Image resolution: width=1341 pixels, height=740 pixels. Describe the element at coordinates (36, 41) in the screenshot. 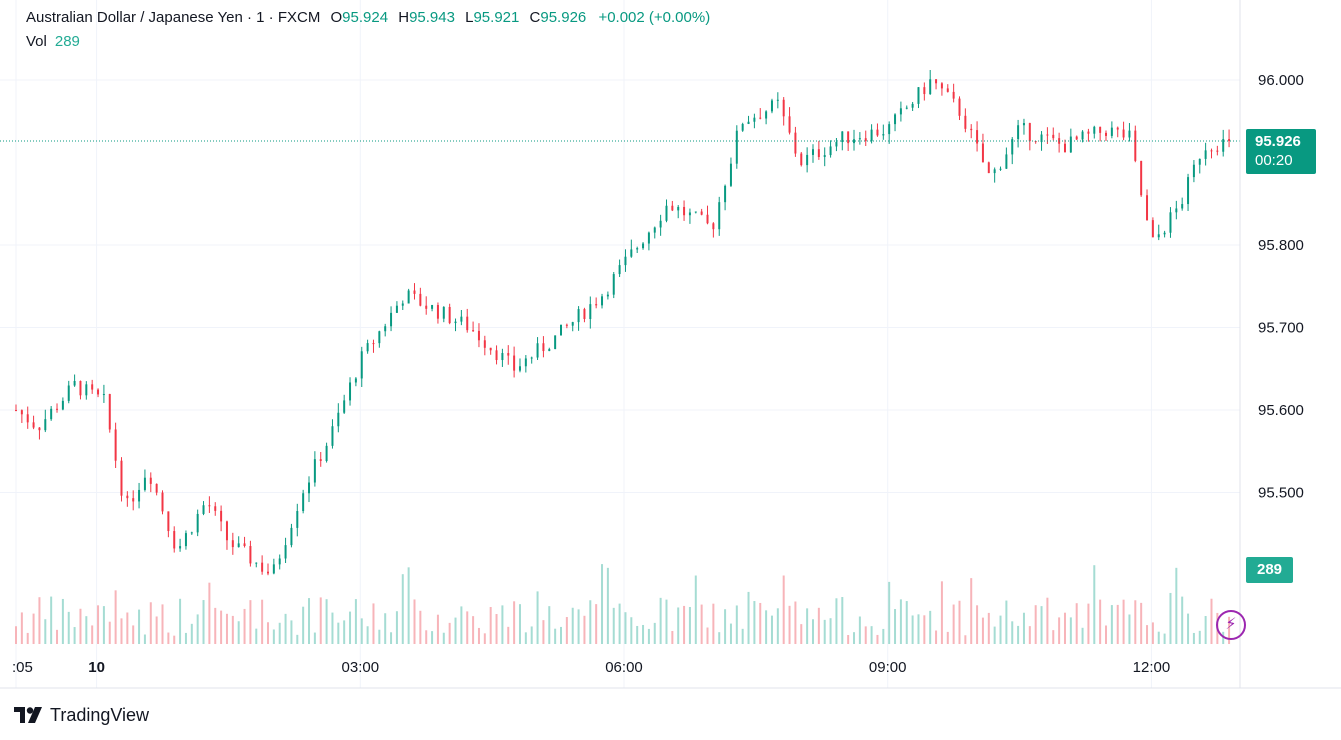

I see `volume-label: Vol` at that location.